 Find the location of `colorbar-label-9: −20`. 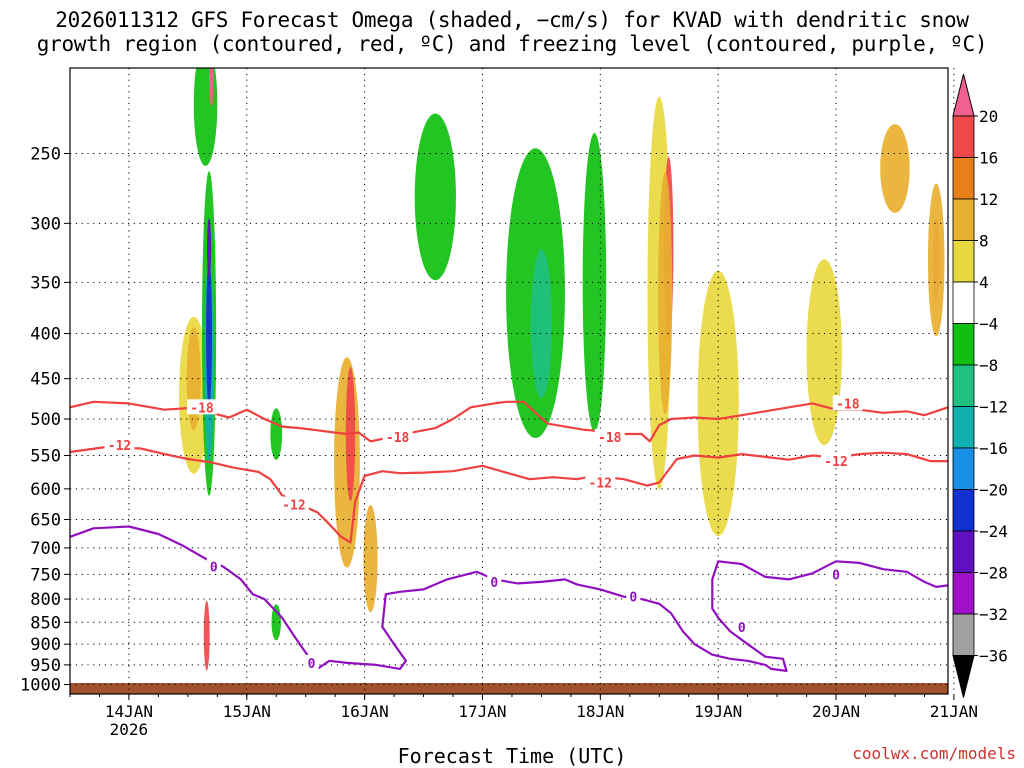

colorbar-label-9: −20 is located at coordinates (993, 490).